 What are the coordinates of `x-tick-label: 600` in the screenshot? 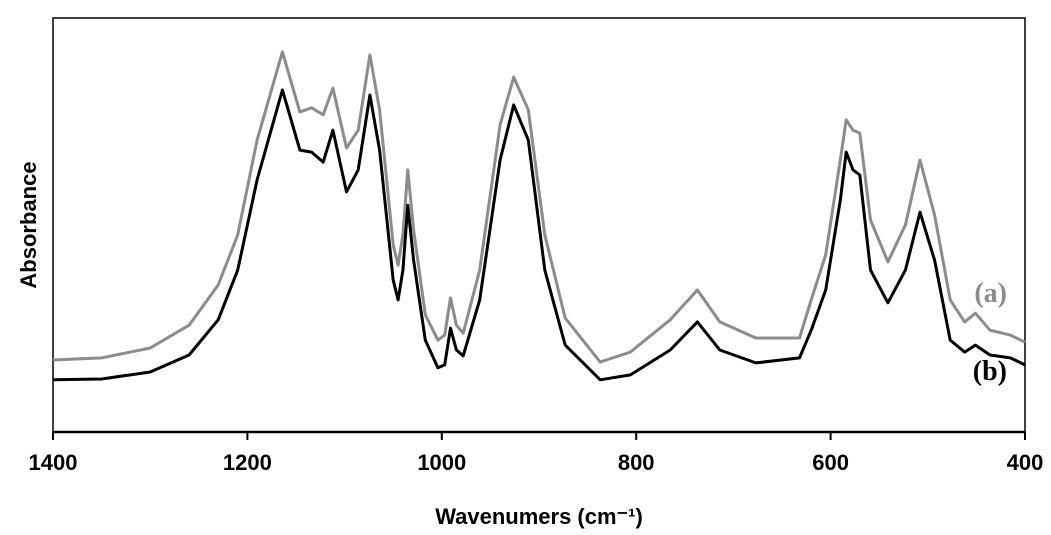 It's located at (830, 462).